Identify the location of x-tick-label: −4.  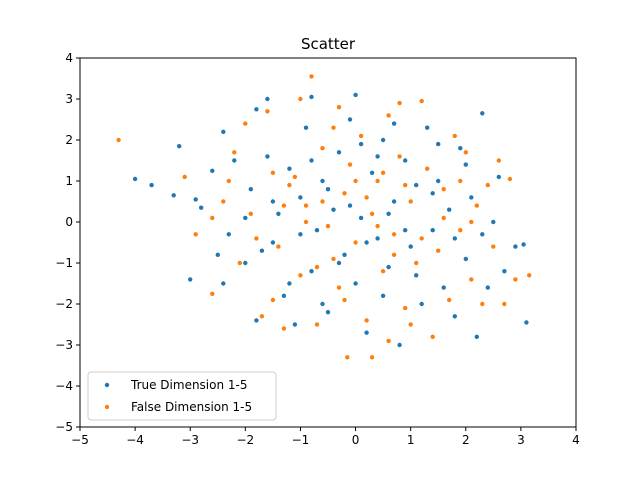
(135, 440).